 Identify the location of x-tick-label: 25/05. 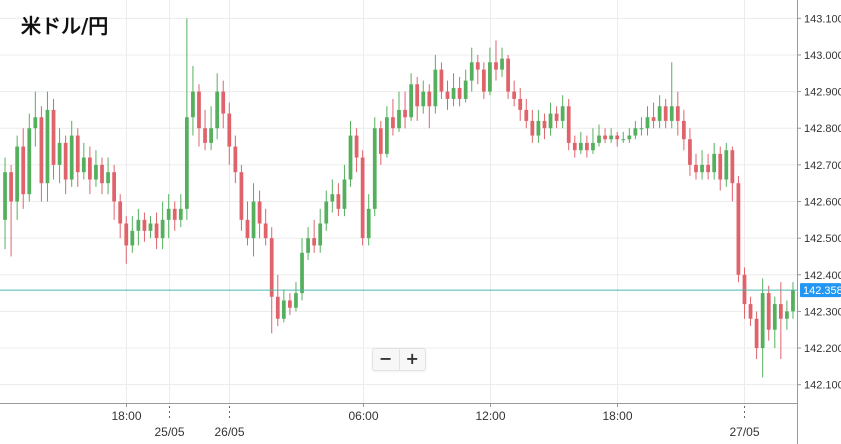
(169, 432).